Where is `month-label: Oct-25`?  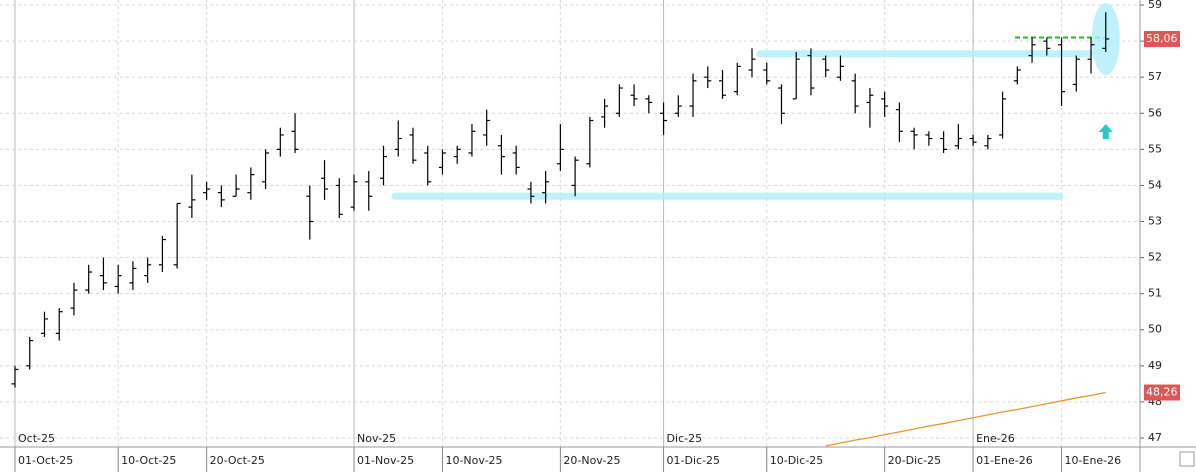
month-label: Oct-25 is located at coordinates (36, 438).